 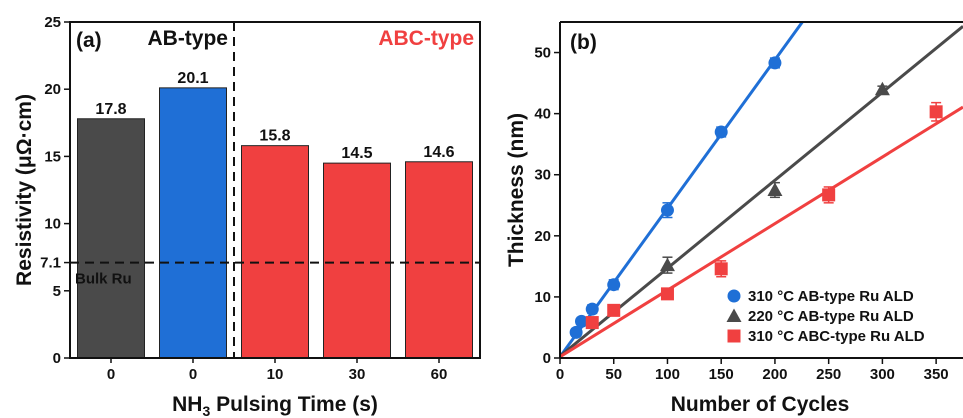 I want to click on bar-value-label-3: 14.5, so click(x=356, y=153).